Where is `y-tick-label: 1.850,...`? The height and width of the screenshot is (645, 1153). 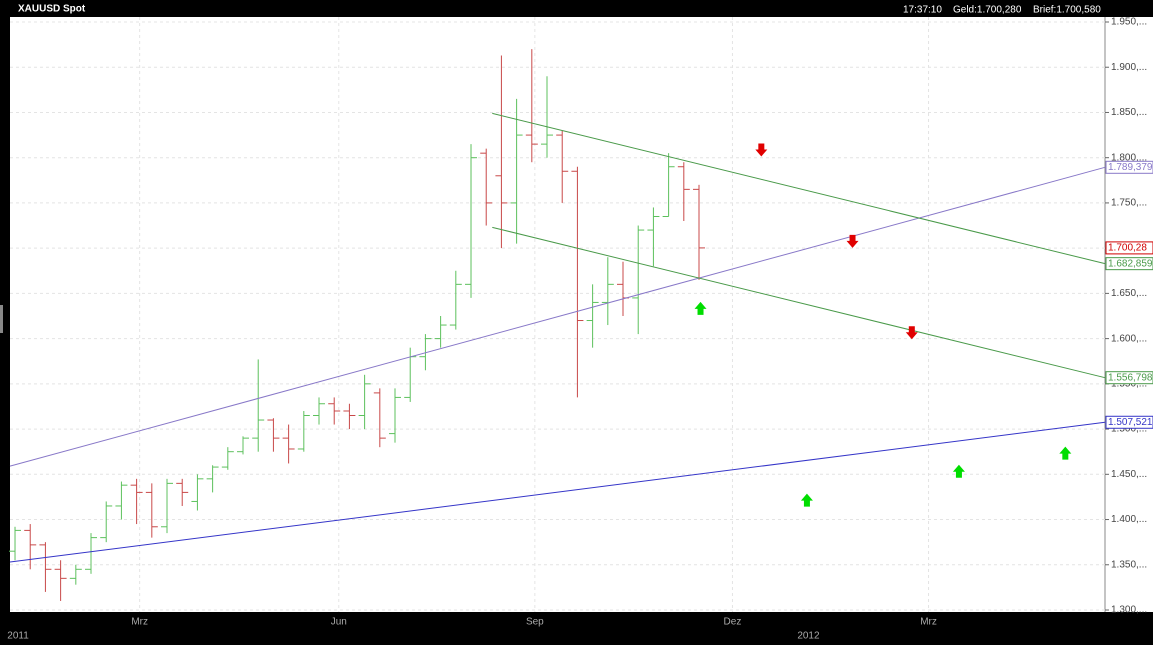
y-tick-label: 1.850,... is located at coordinates (1129, 112).